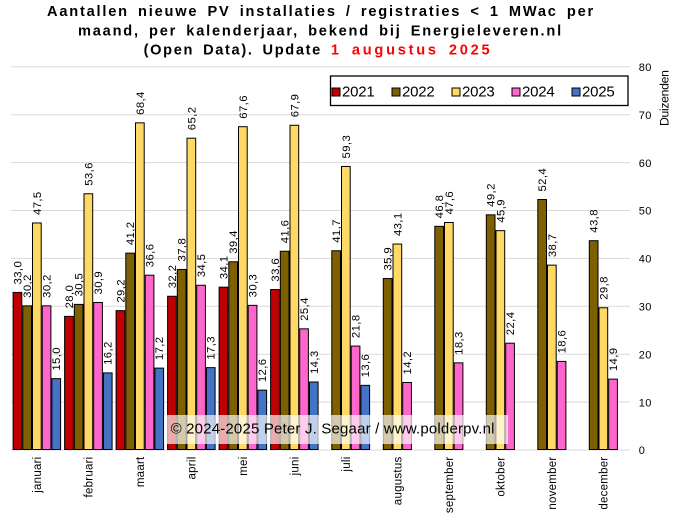  I want to click on svg-text: 34,5, so click(202, 266).